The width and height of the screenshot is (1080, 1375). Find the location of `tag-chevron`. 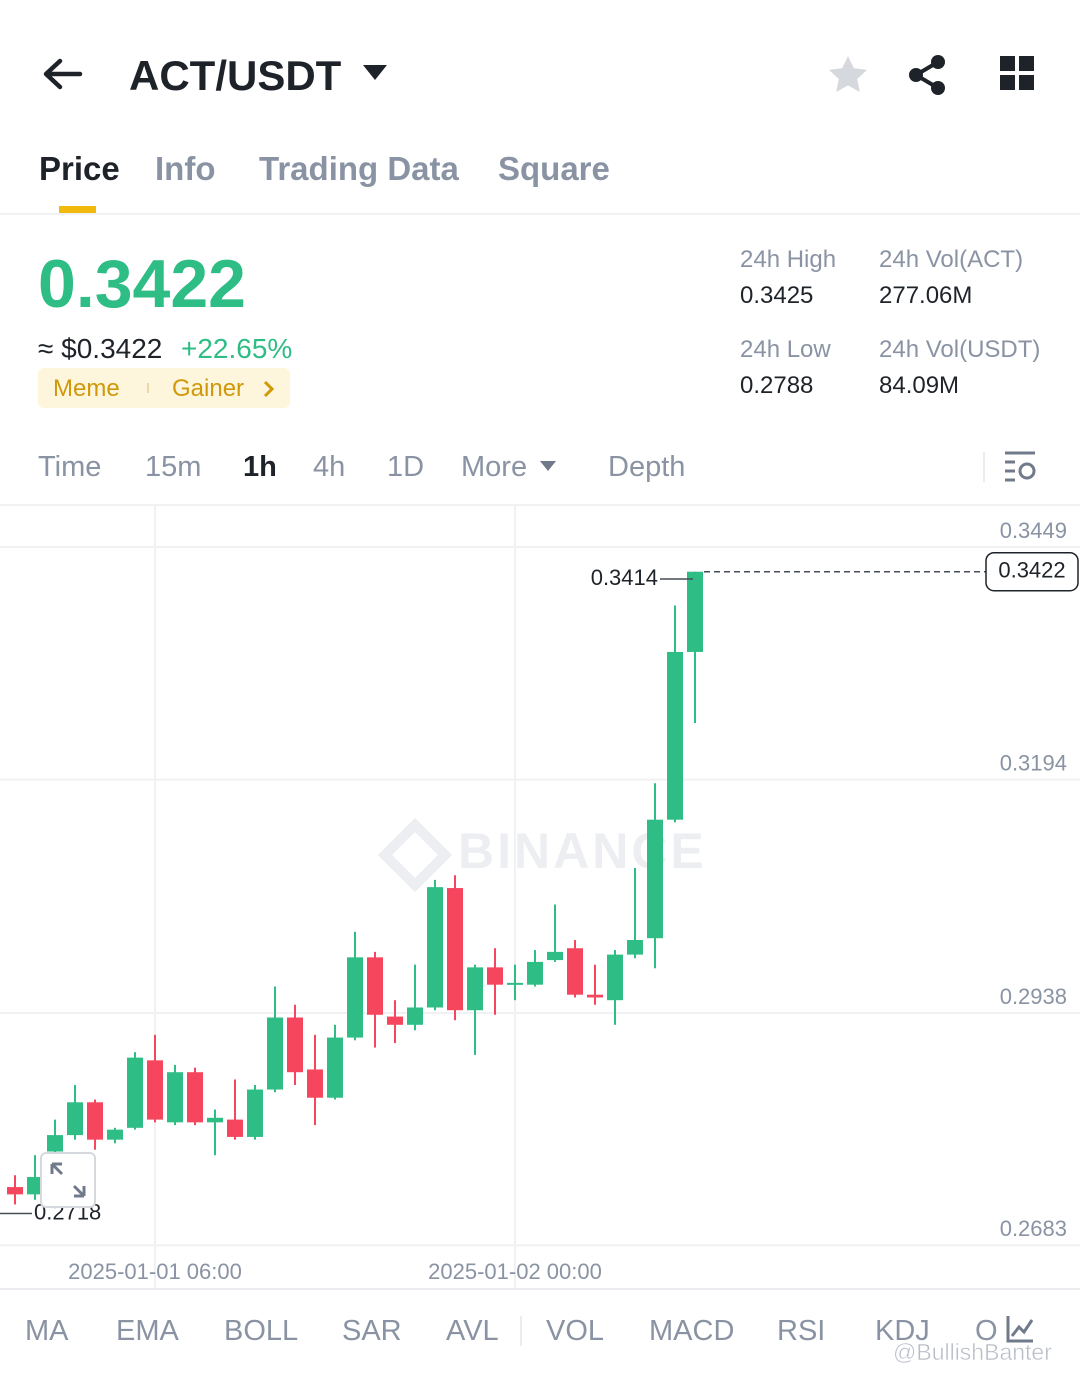

tag-chevron is located at coordinates (269, 389).